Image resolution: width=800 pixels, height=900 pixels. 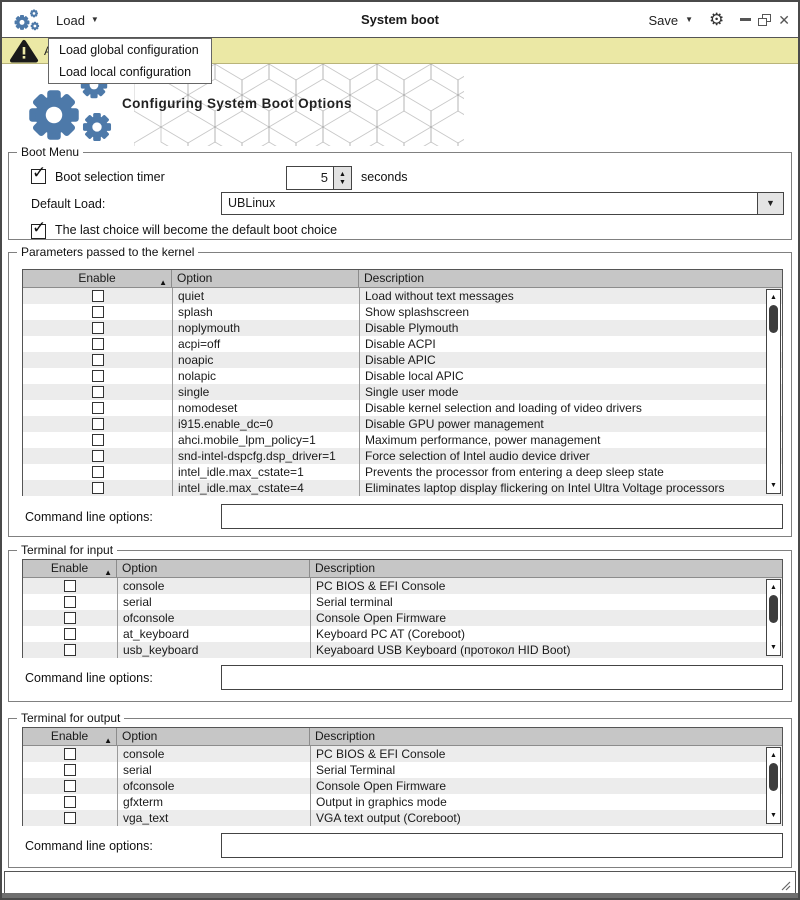 What do you see at coordinates (717, 19) in the screenshot?
I see `settings-gear-button: ⚙` at bounding box center [717, 19].